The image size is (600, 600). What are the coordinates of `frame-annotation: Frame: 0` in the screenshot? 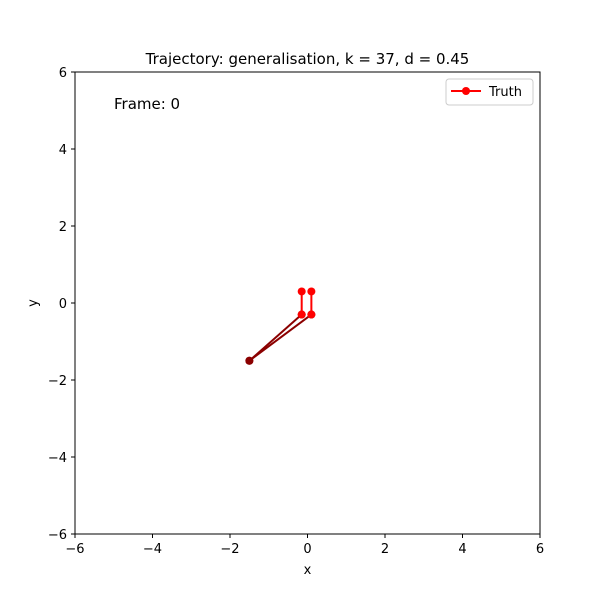 It's located at (147, 104).